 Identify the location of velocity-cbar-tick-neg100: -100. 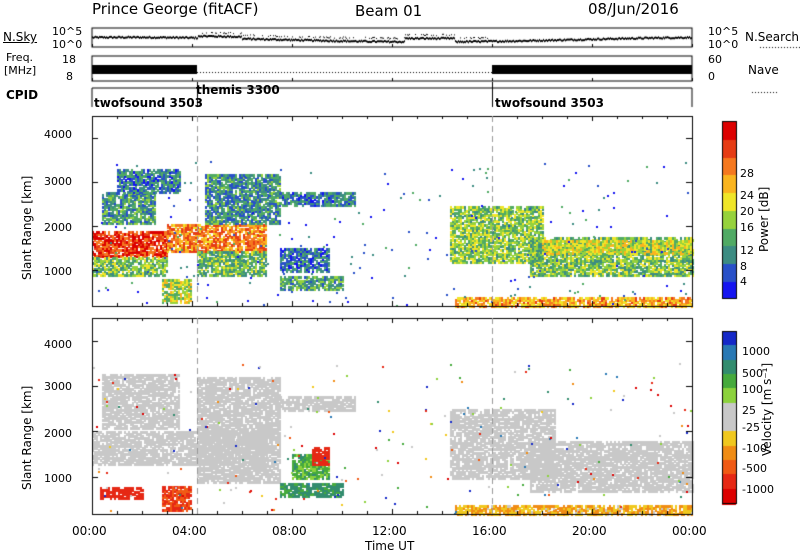
(754, 448).